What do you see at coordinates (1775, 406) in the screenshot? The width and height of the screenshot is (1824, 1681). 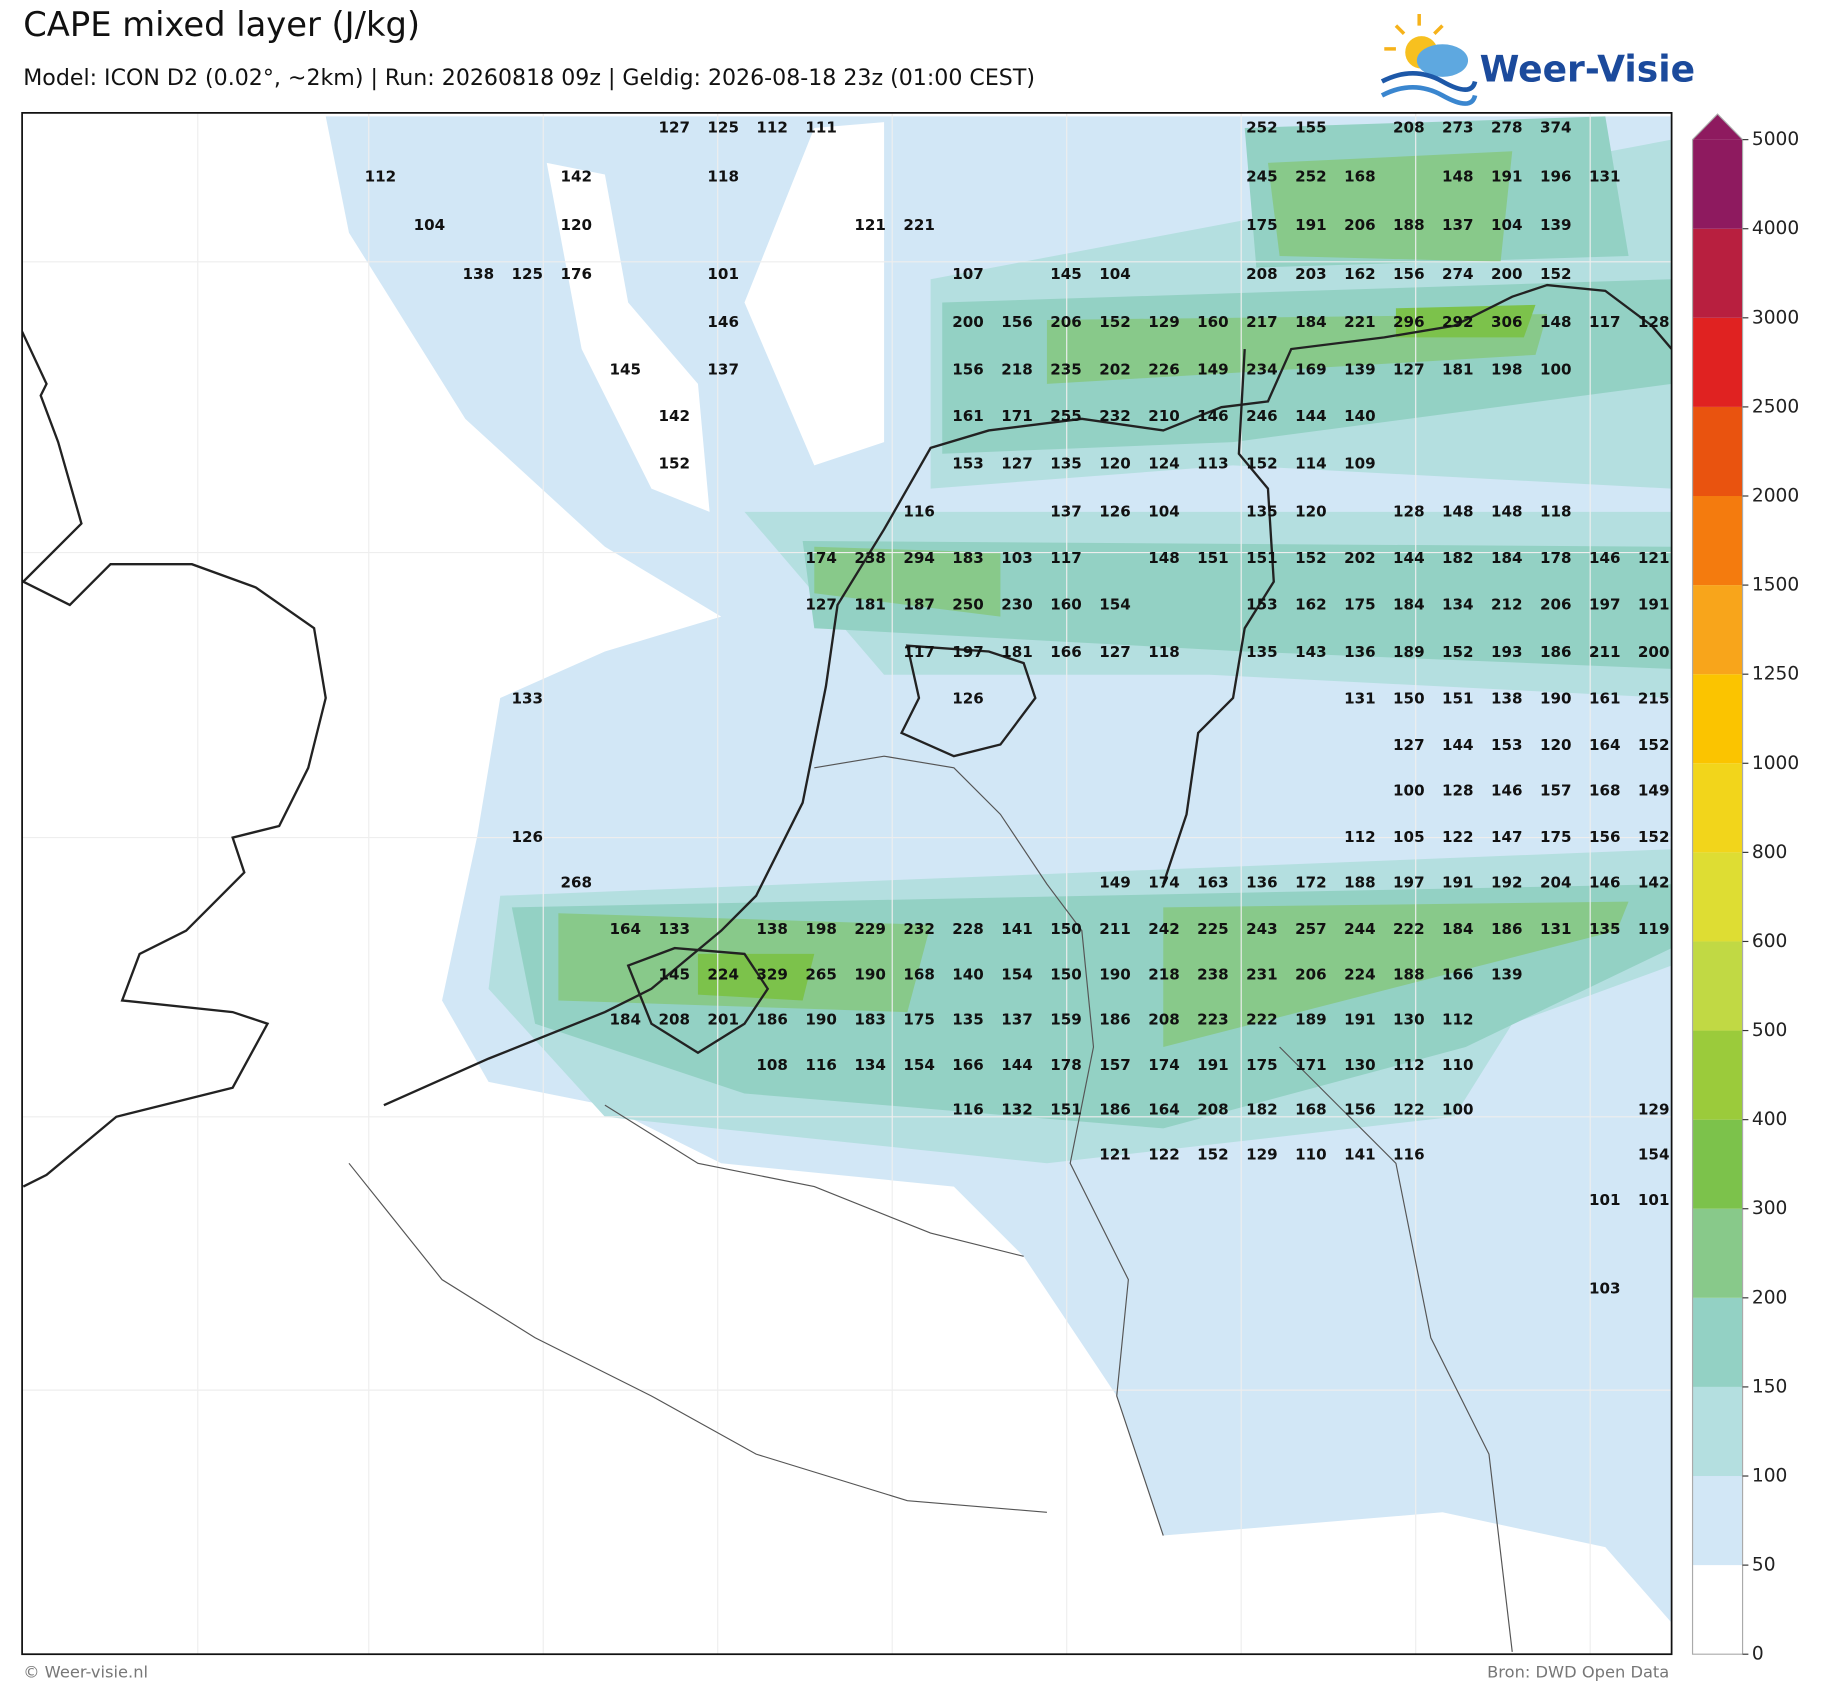 I see `colorbar-tick-label: 2500` at bounding box center [1775, 406].